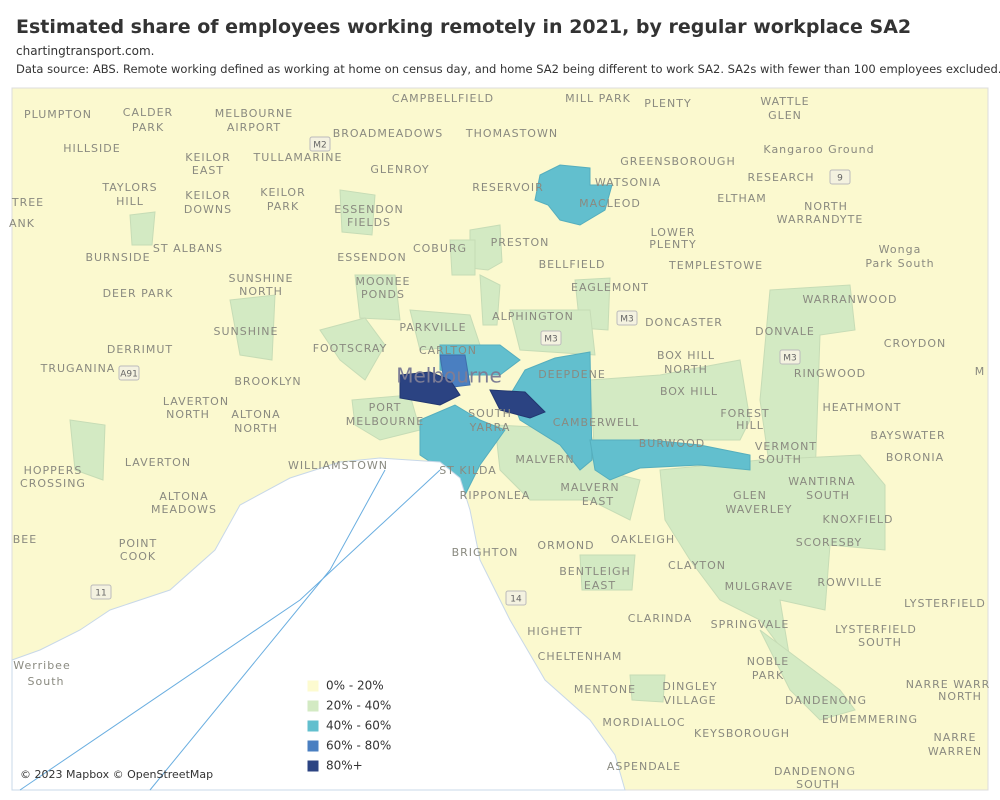  I want to click on place-label: RESEARCH, so click(780, 177).